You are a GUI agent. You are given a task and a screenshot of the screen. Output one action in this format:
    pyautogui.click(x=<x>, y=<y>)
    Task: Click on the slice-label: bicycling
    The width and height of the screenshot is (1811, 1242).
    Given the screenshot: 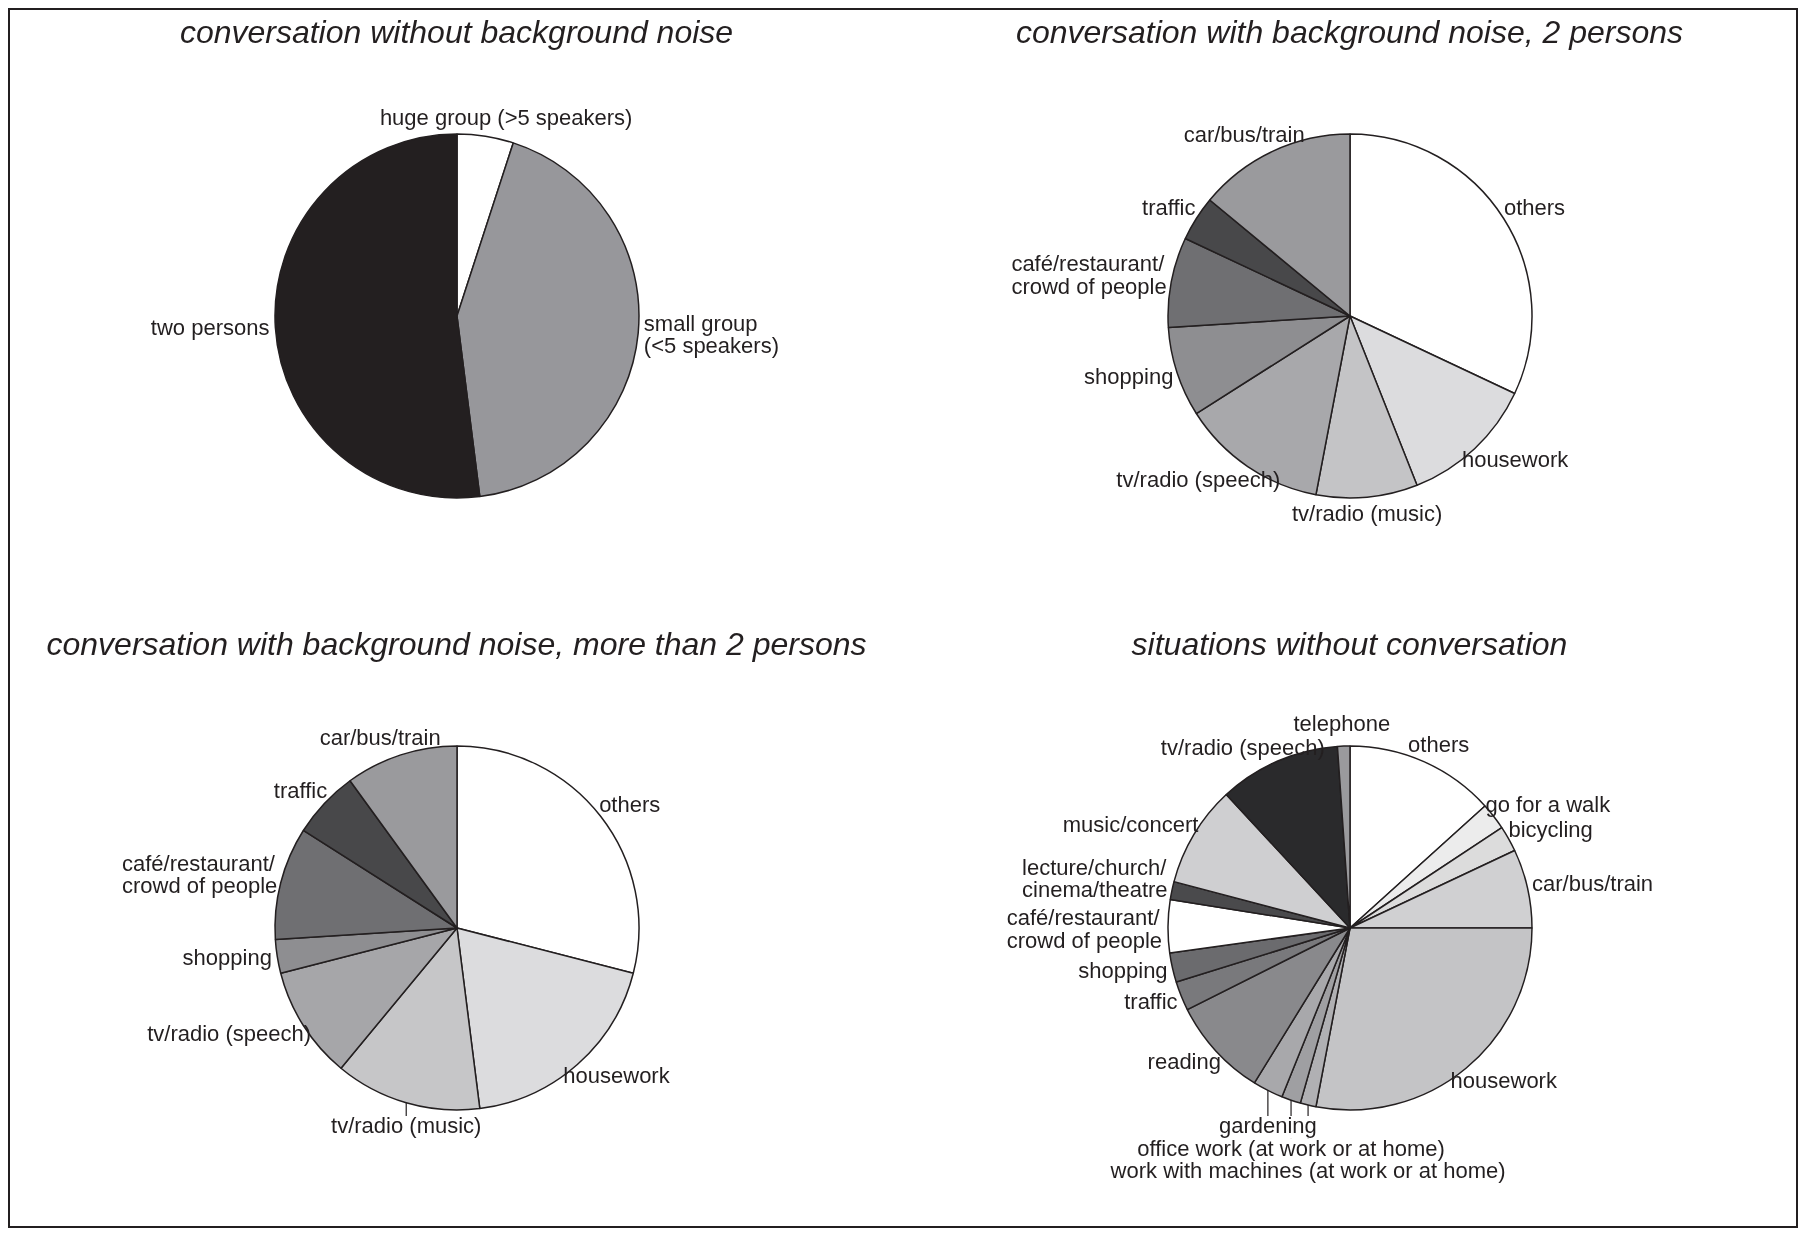 What is the action you would take?
    pyautogui.click(x=1550, y=829)
    